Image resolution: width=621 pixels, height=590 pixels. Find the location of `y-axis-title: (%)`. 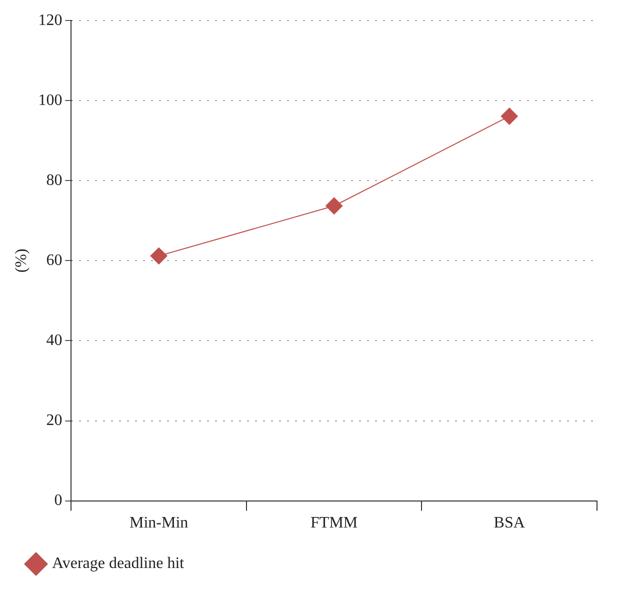

y-axis-title: (%) is located at coordinates (21, 260).